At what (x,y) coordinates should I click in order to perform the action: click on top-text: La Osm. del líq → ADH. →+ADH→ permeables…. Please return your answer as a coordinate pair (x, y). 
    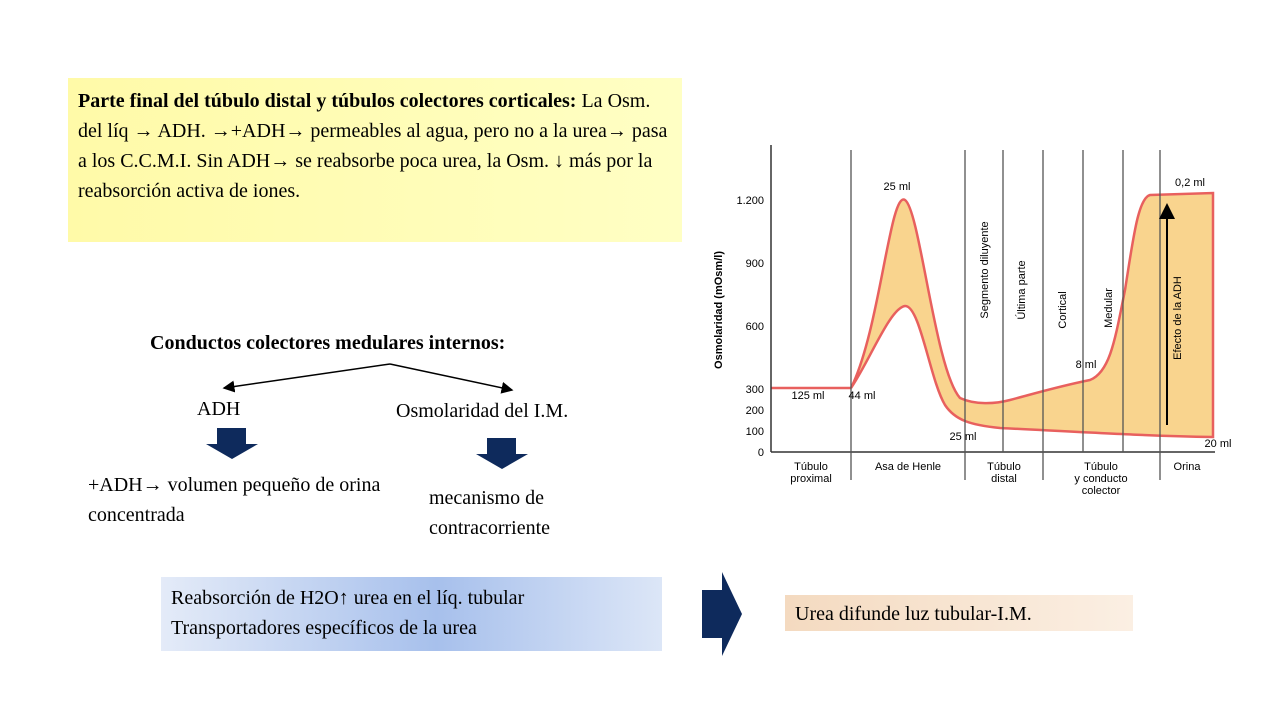
    Looking at the image, I should click on (373, 146).